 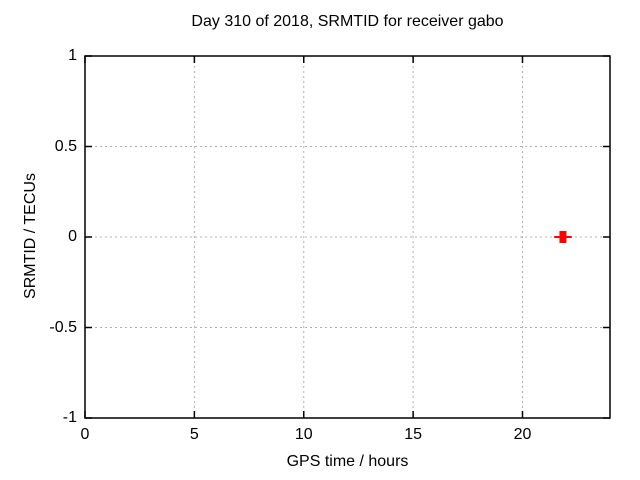 What do you see at coordinates (563, 237) in the screenshot?
I see `data-point-marker` at bounding box center [563, 237].